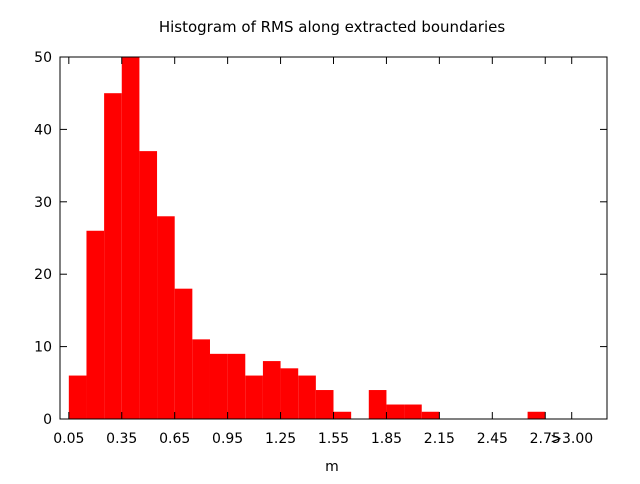 Image resolution: width=640 pixels, height=484 pixels. I want to click on x-tick-label: 0.35, so click(121, 439).